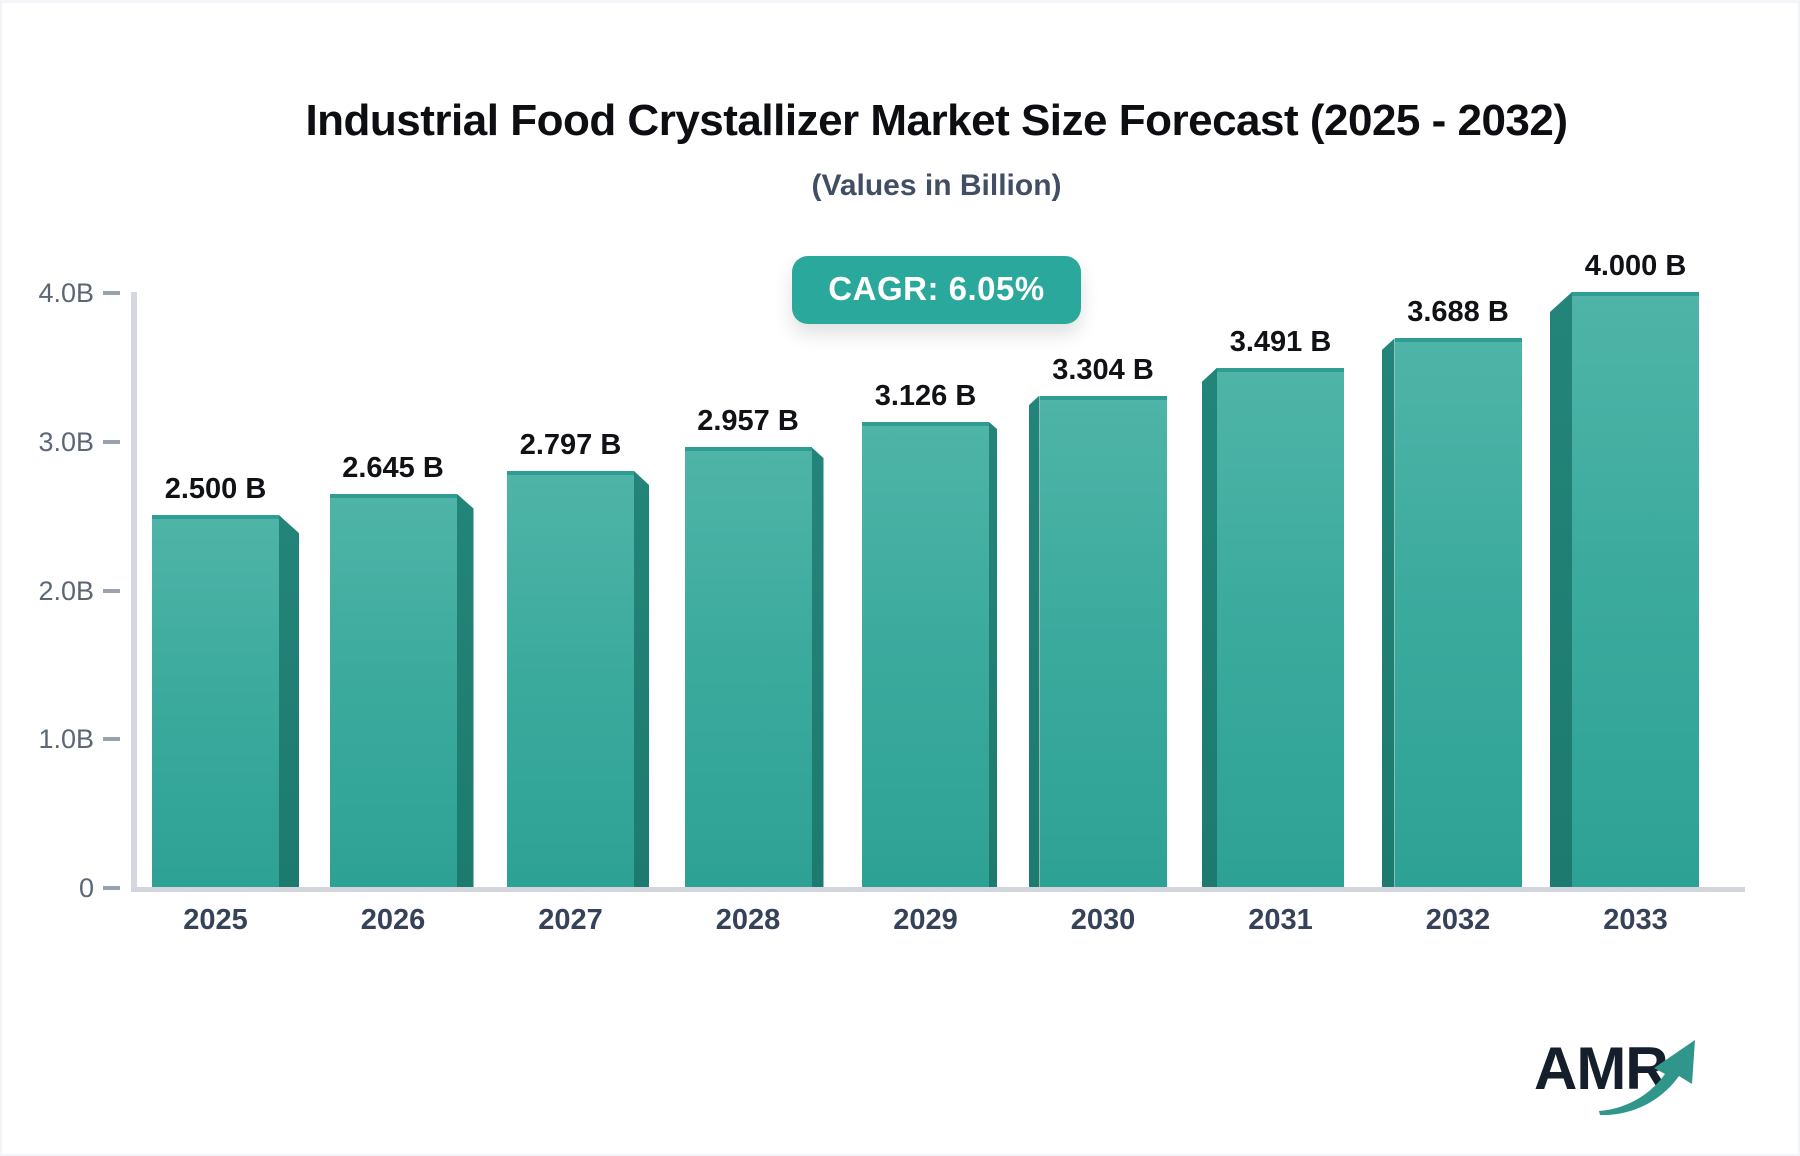 The width and height of the screenshot is (1800, 1156). What do you see at coordinates (1458, 920) in the screenshot?
I see `x-tick-label-2032: 2032` at bounding box center [1458, 920].